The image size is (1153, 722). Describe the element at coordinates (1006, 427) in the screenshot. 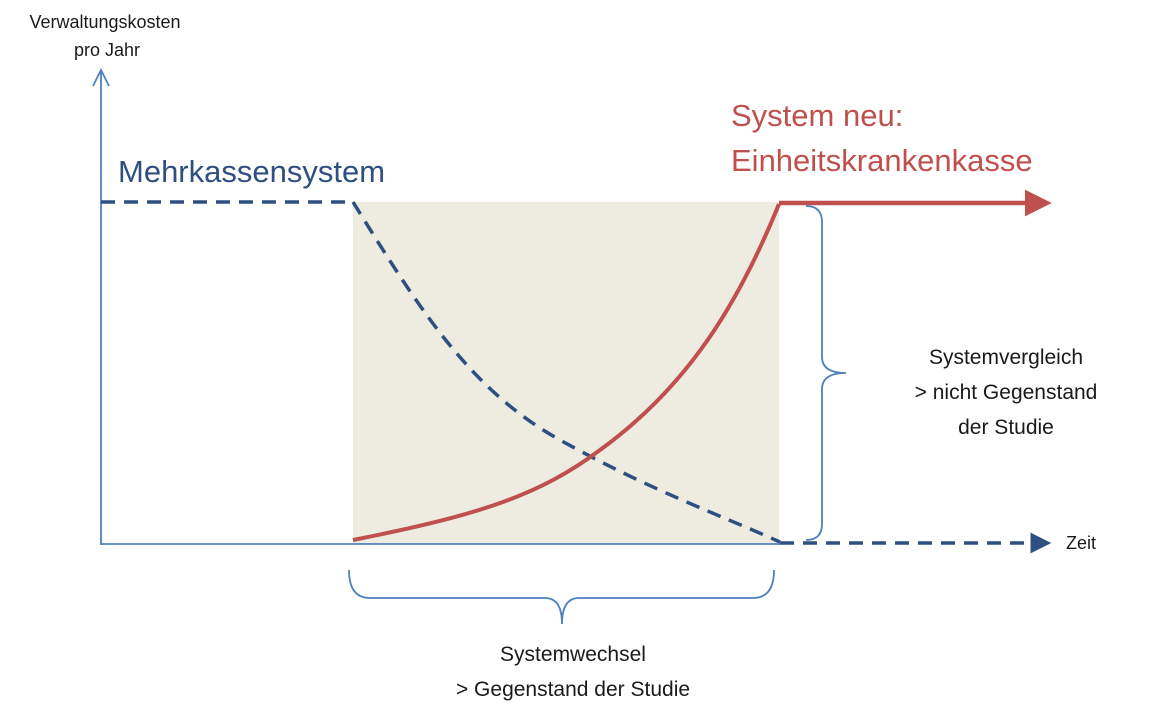

I see `comparison-annotation-line3: der Studie` at that location.